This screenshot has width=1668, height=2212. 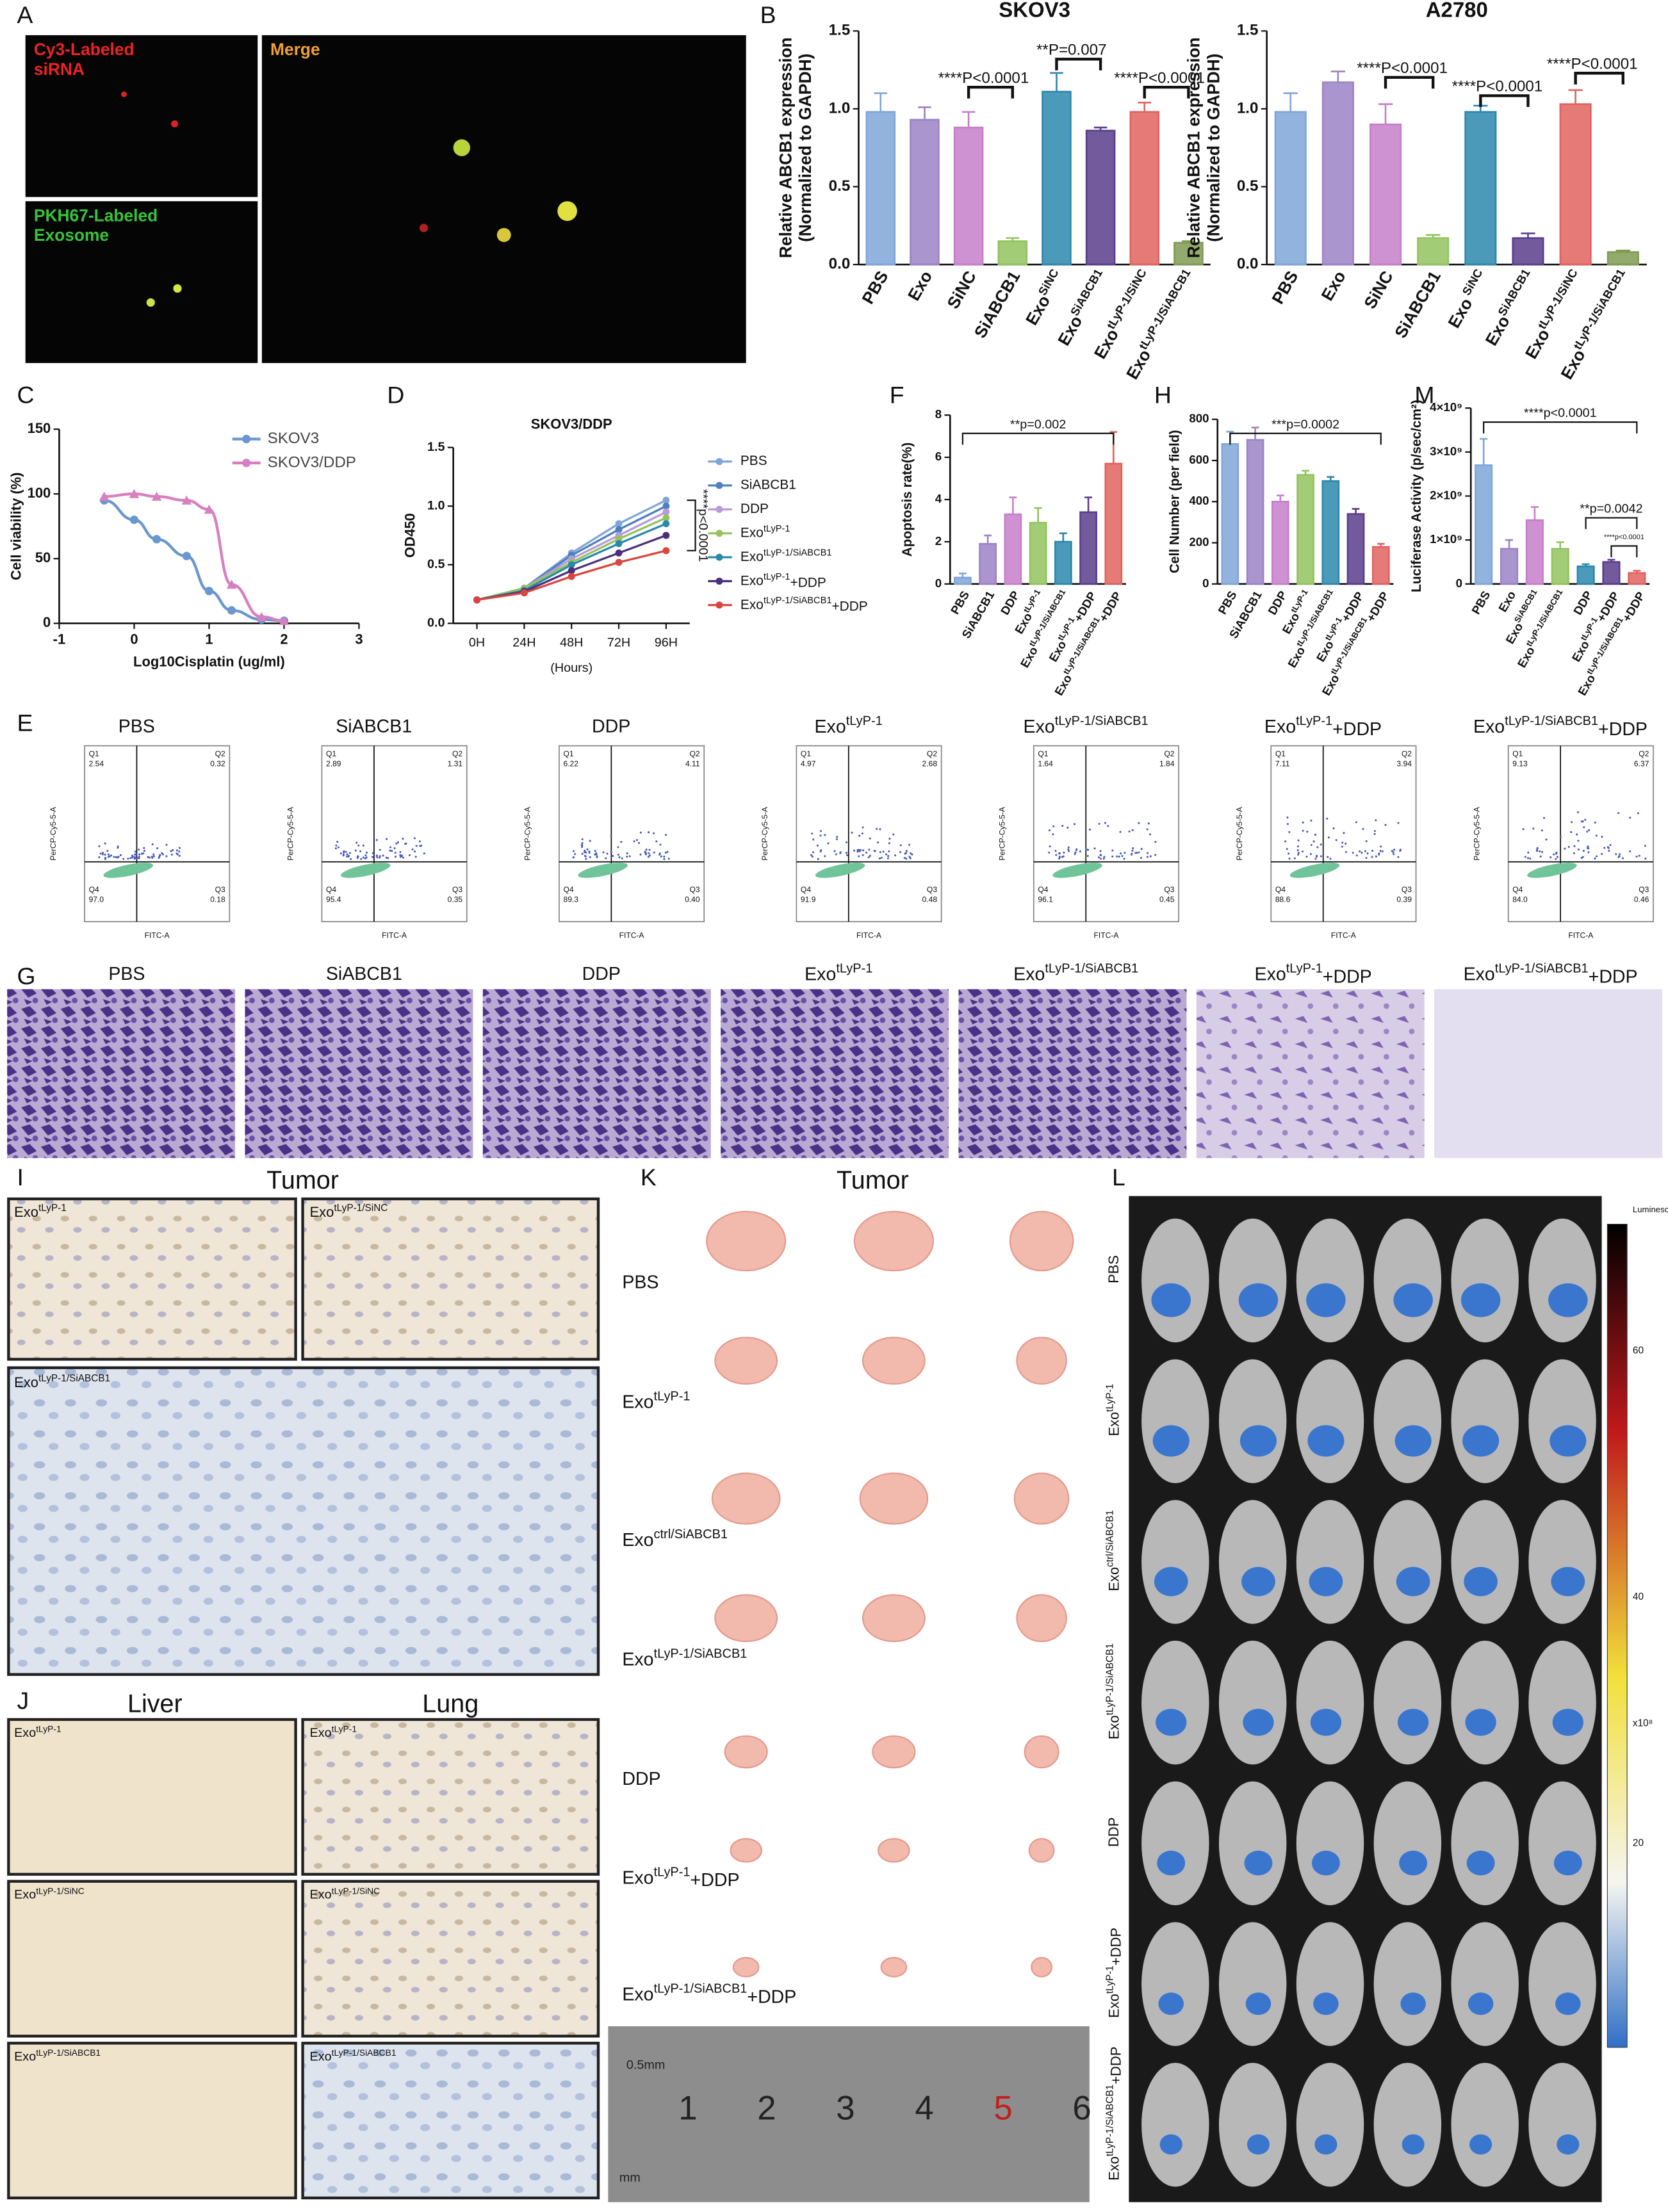 What do you see at coordinates (1624, 537) in the screenshot?
I see `significance-label: ****p<0.0001` at bounding box center [1624, 537].